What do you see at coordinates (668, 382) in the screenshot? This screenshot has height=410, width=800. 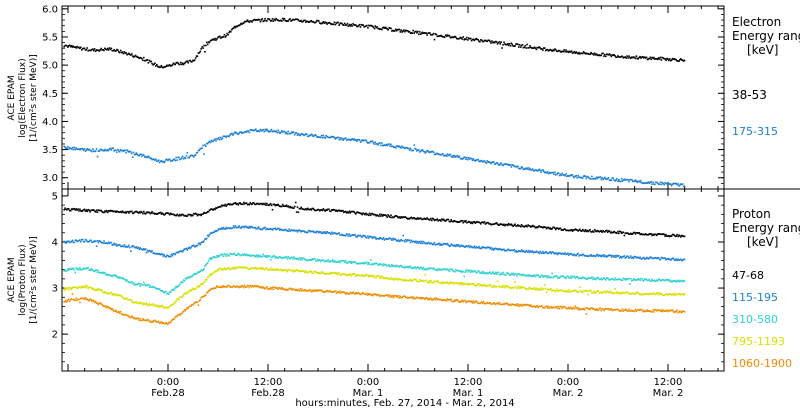 I see `x-tick-label: 12:00` at bounding box center [668, 382].